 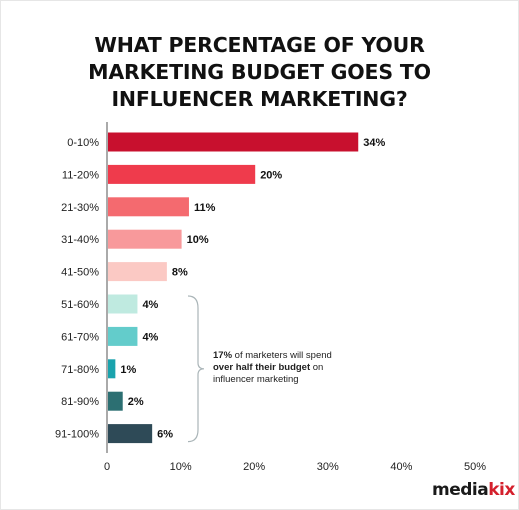 I want to click on value-label: 10%, so click(x=198, y=240).